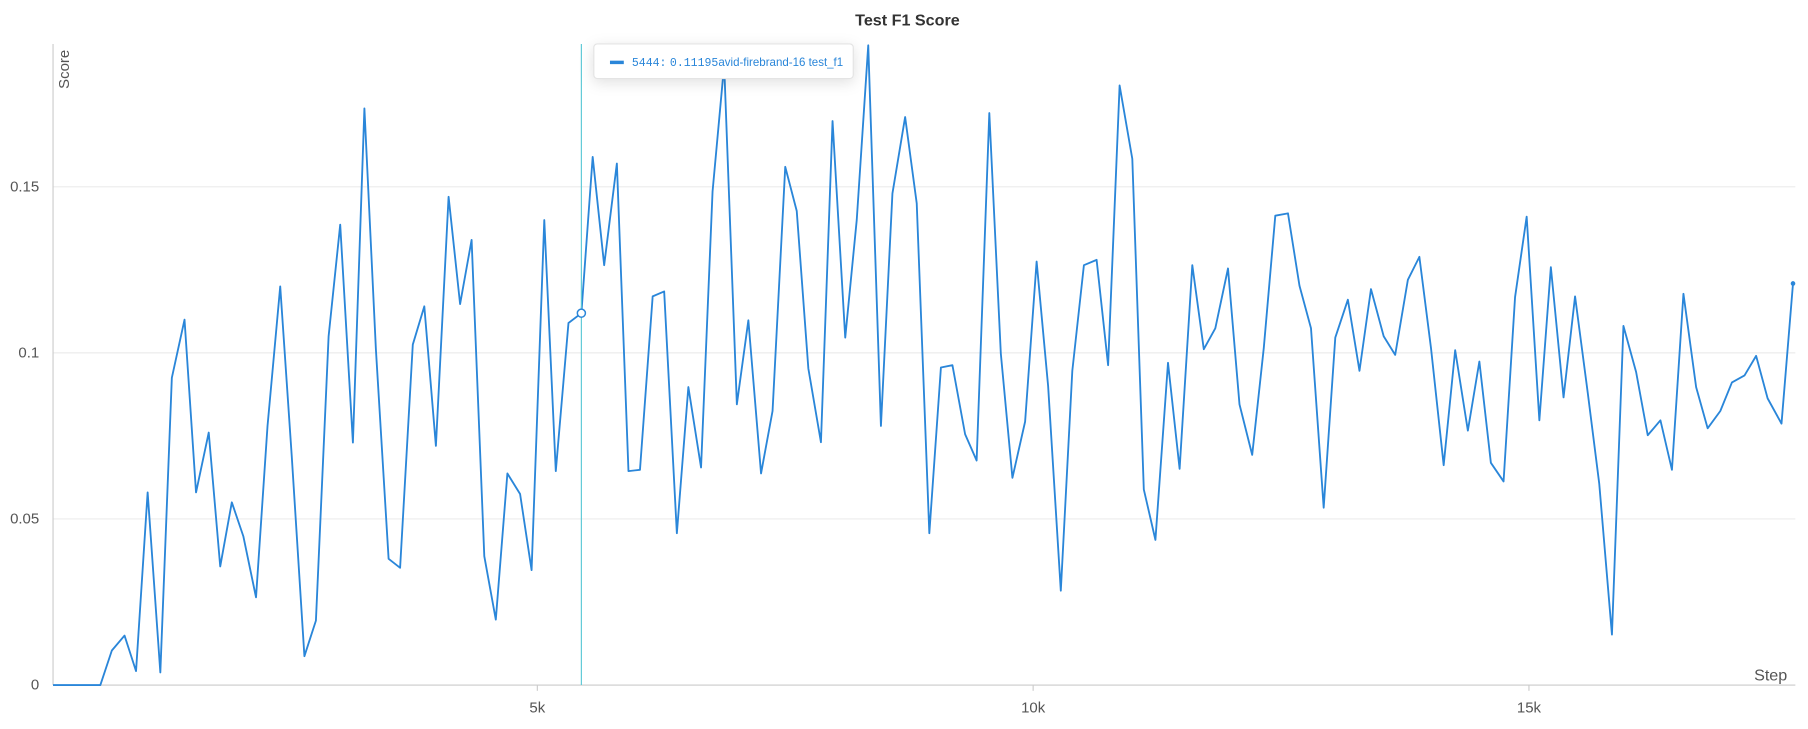 The image size is (1808, 729). What do you see at coordinates (663, 63) in the screenshot?
I see `tooltip-colon: :` at bounding box center [663, 63].